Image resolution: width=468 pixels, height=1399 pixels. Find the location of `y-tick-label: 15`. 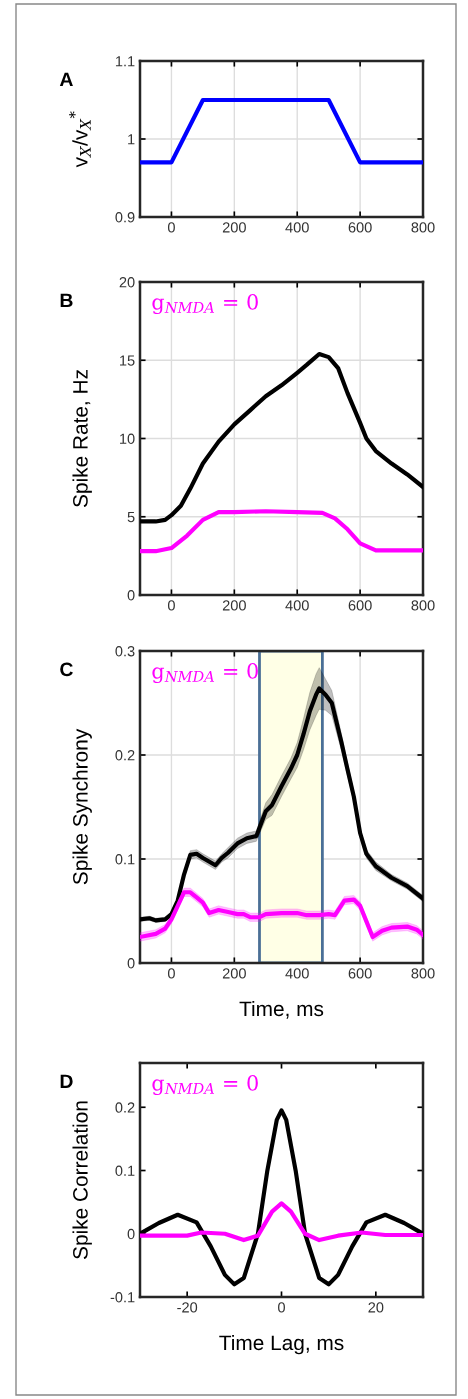

y-tick-label: 15 is located at coordinates (127, 360).